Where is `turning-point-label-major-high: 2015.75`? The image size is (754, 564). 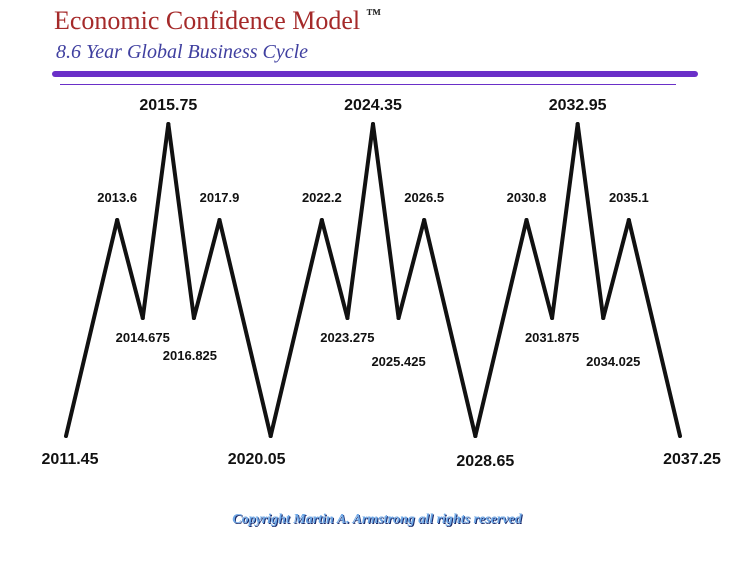 turning-point-label-major-high: 2015.75 is located at coordinates (168, 105).